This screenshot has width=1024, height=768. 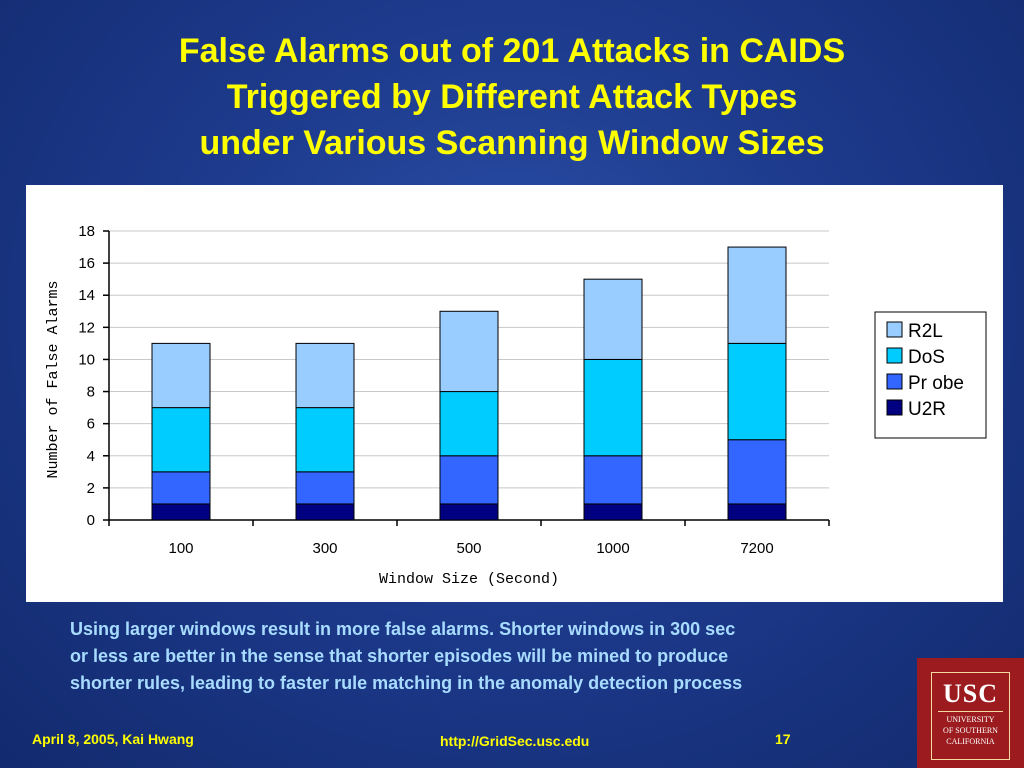 What do you see at coordinates (756, 548) in the screenshot?
I see `x-tick-label: 7200` at bounding box center [756, 548].